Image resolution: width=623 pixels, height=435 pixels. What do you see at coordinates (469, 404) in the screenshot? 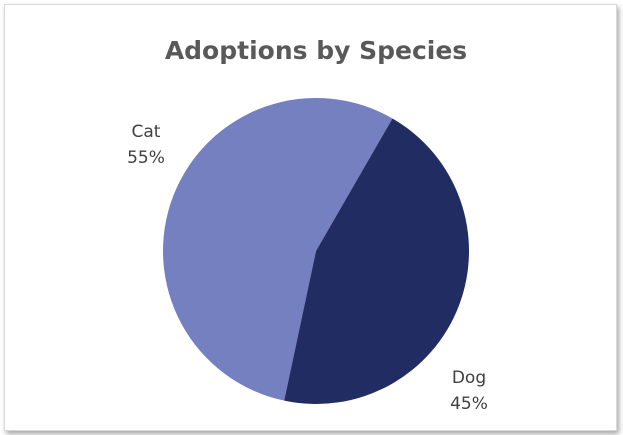
I see `slice-label-dog-percent: 45%` at bounding box center [469, 404].